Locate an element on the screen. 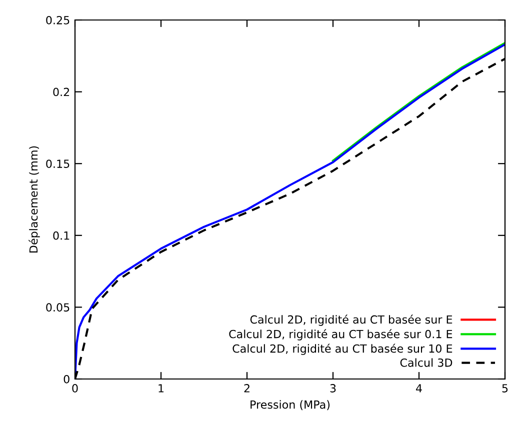  x-tick-label: 5 is located at coordinates (505, 388).